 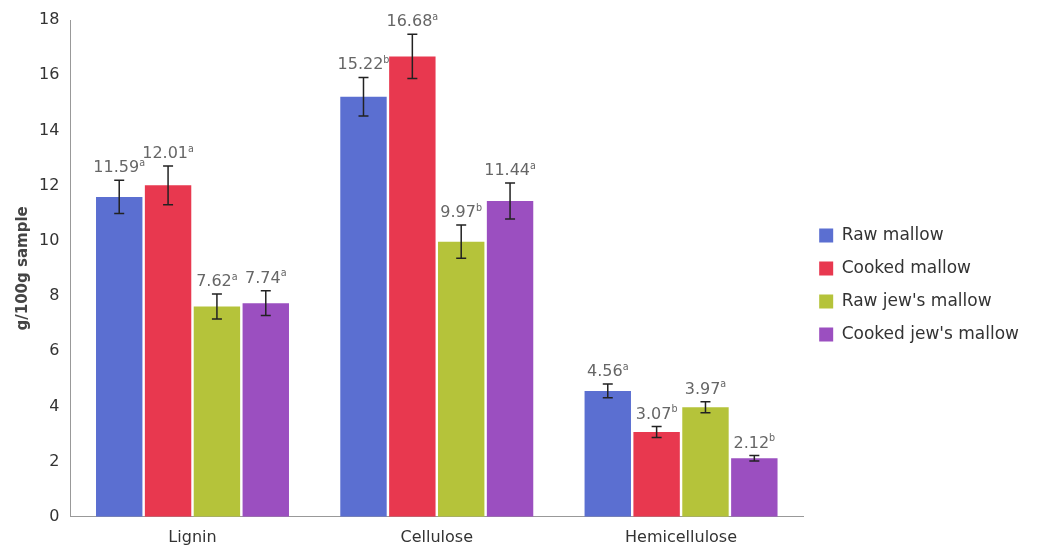 What do you see at coordinates (892, 233) in the screenshot?
I see `legend-label: Raw mallow` at bounding box center [892, 233].